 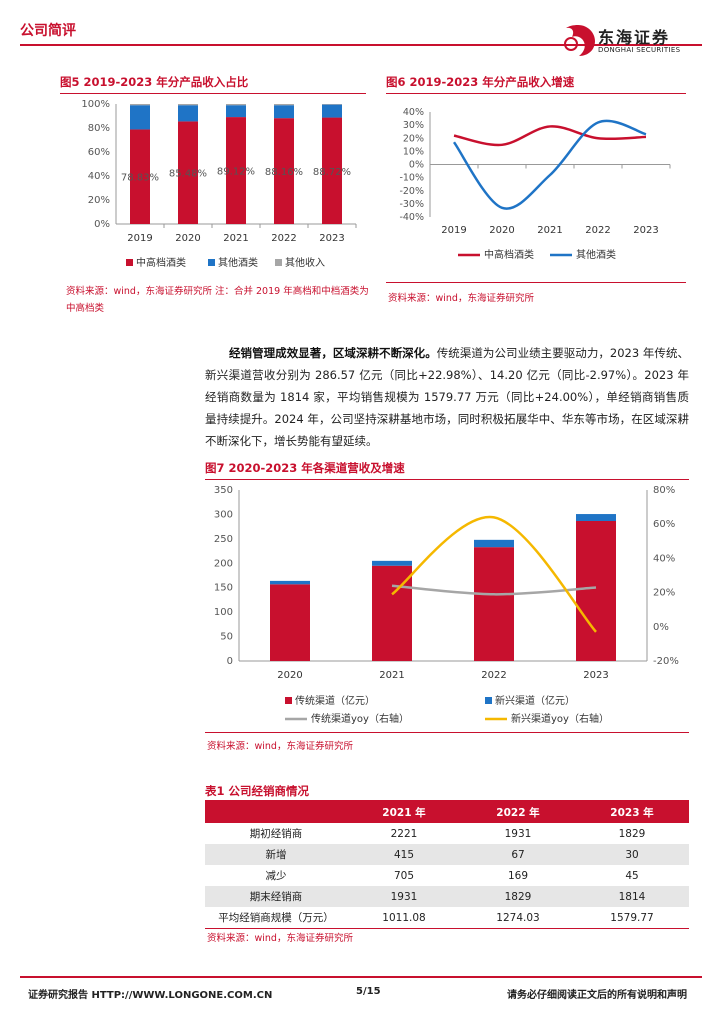 I want to click on y2-tick-label: 80%, so click(x=664, y=490).